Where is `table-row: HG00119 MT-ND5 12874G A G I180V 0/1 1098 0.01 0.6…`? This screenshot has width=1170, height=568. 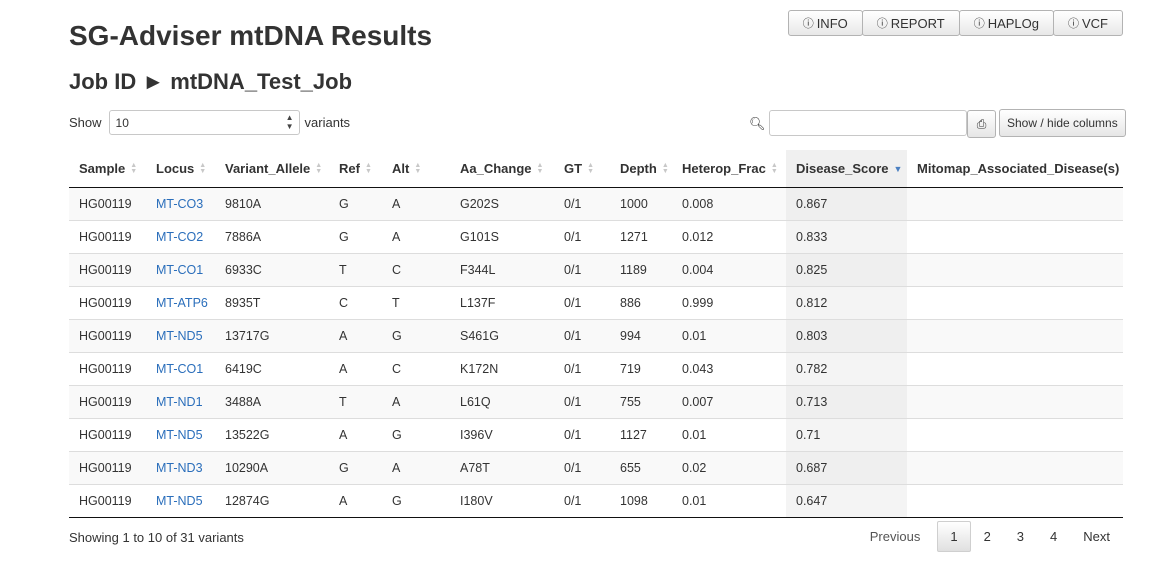 table-row: HG00119 MT-ND5 12874G A G I180V 0/1 1098 0.01 0.6… is located at coordinates (596, 501).